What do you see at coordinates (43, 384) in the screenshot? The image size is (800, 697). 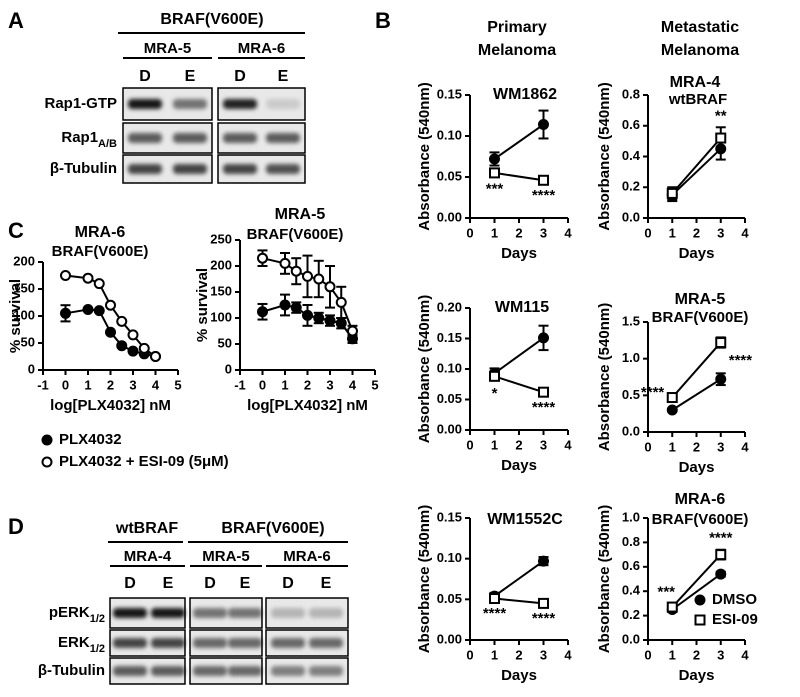 I see `x-tick-label: -1` at bounding box center [43, 384].